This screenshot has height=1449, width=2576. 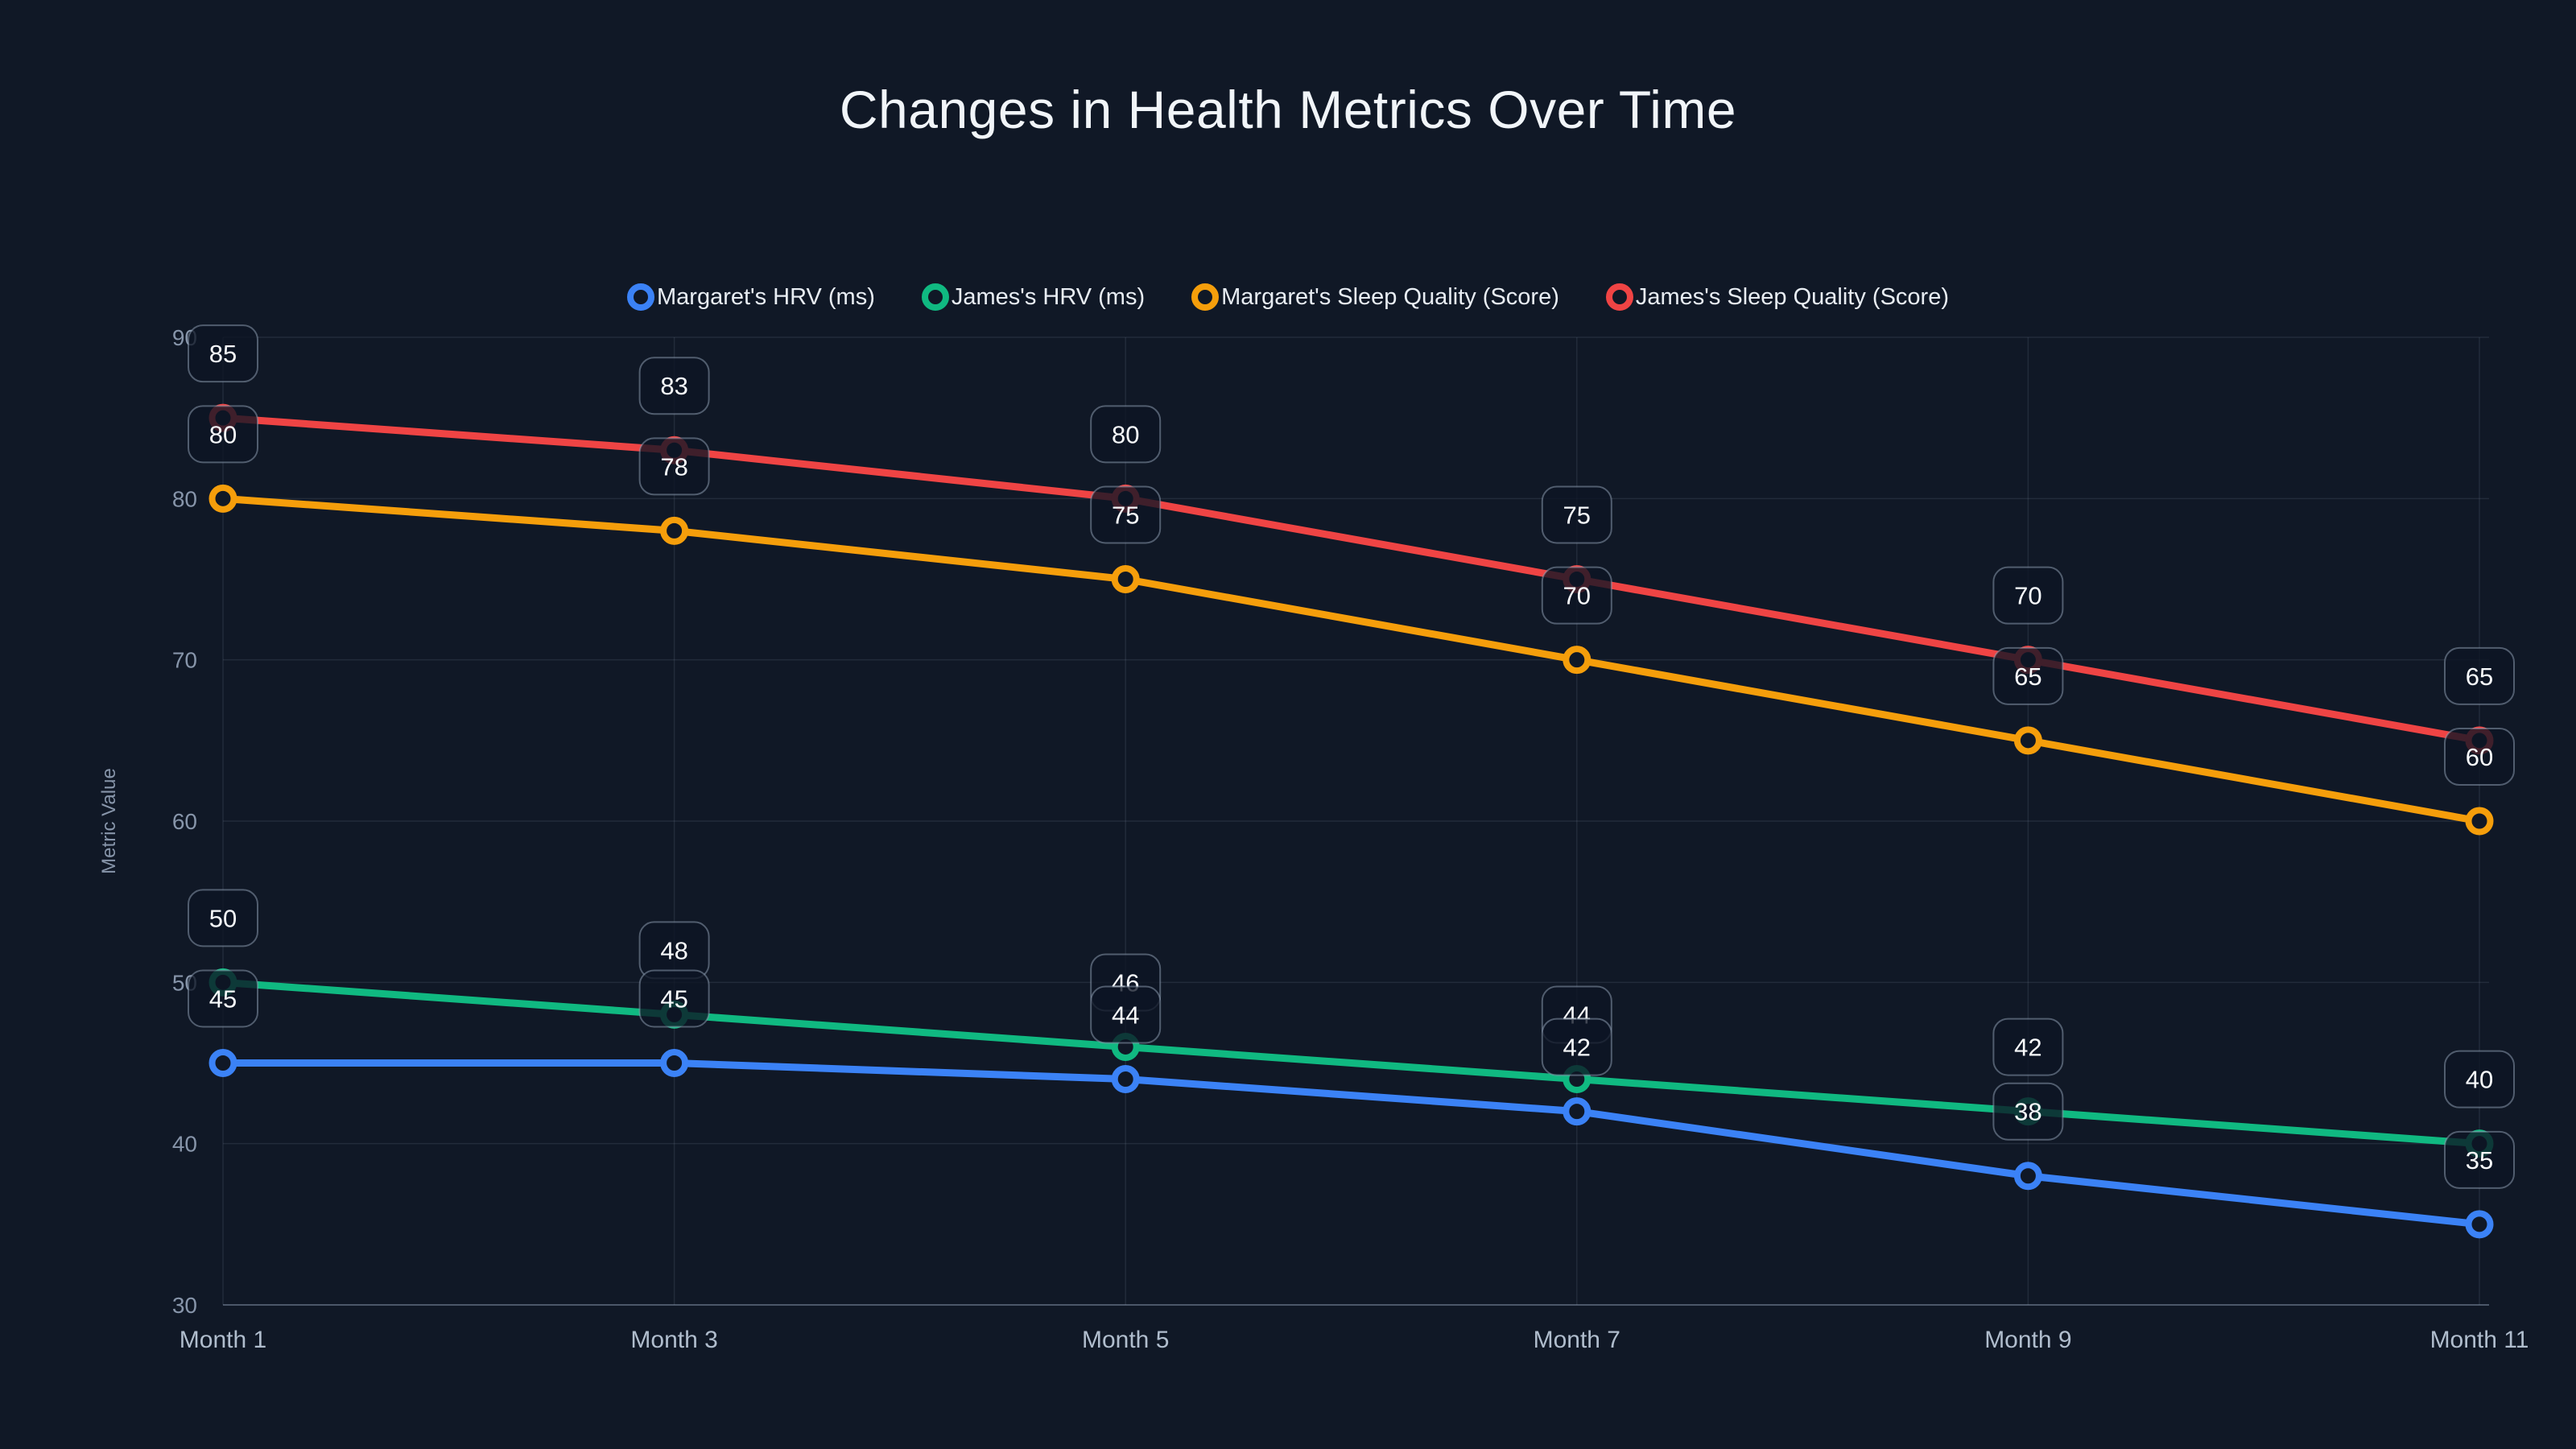 I want to click on point-label-value: 83, so click(x=673, y=386).